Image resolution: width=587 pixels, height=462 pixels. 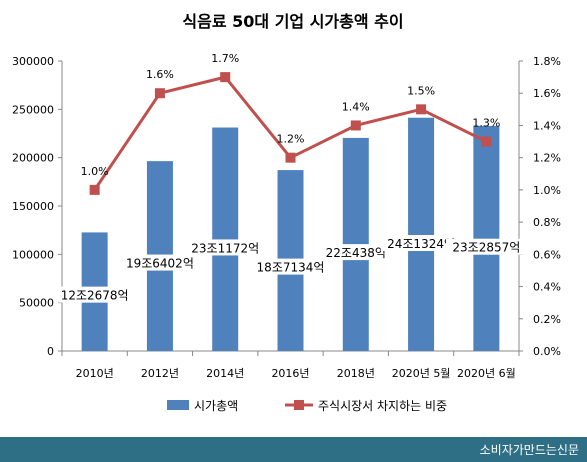 I want to click on y-right-tick-label: 1.2%, so click(x=547, y=158).